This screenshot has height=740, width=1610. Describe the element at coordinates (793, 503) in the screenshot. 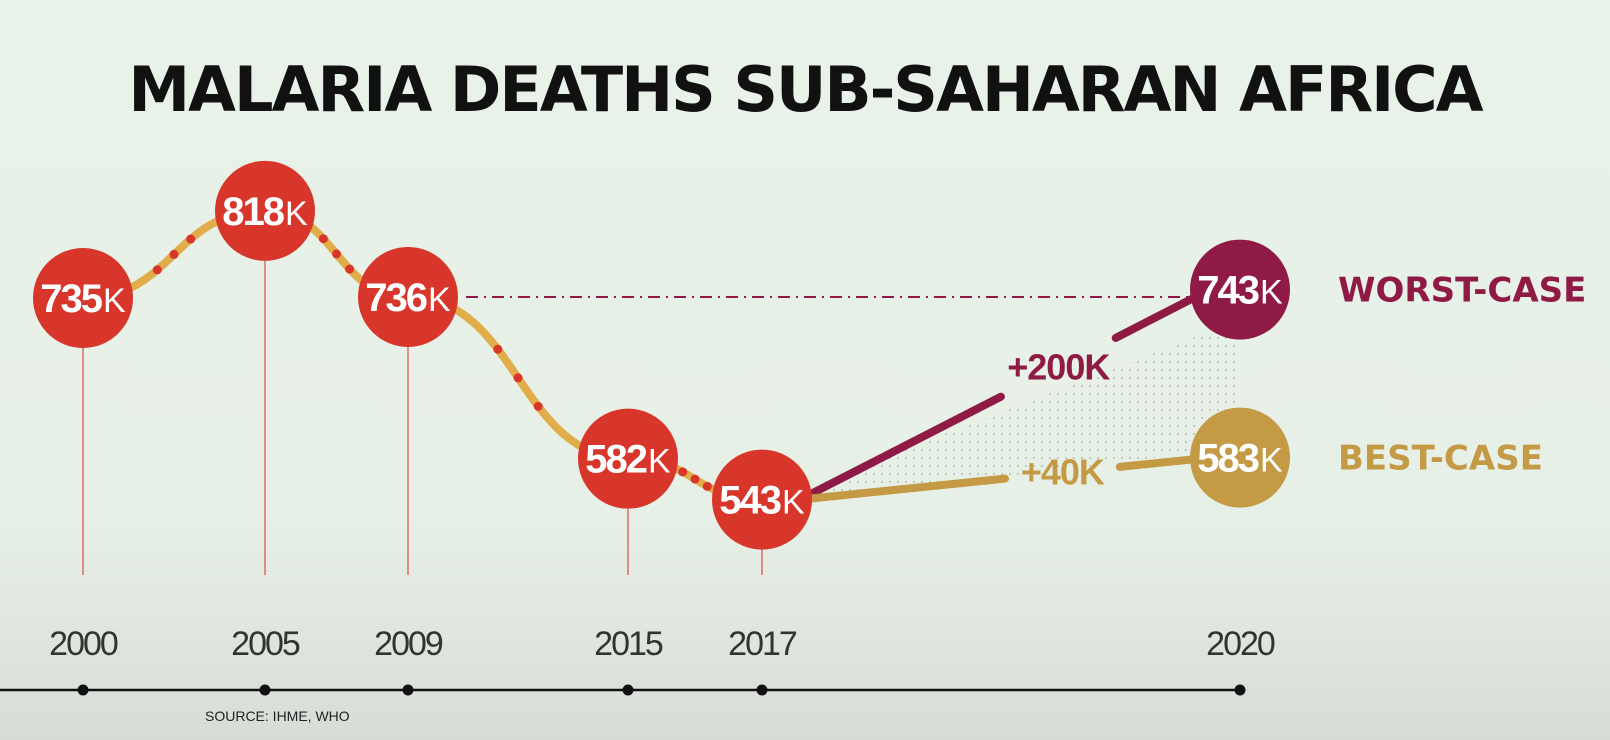

I see `data-bubble-2017-unit: K` at that location.